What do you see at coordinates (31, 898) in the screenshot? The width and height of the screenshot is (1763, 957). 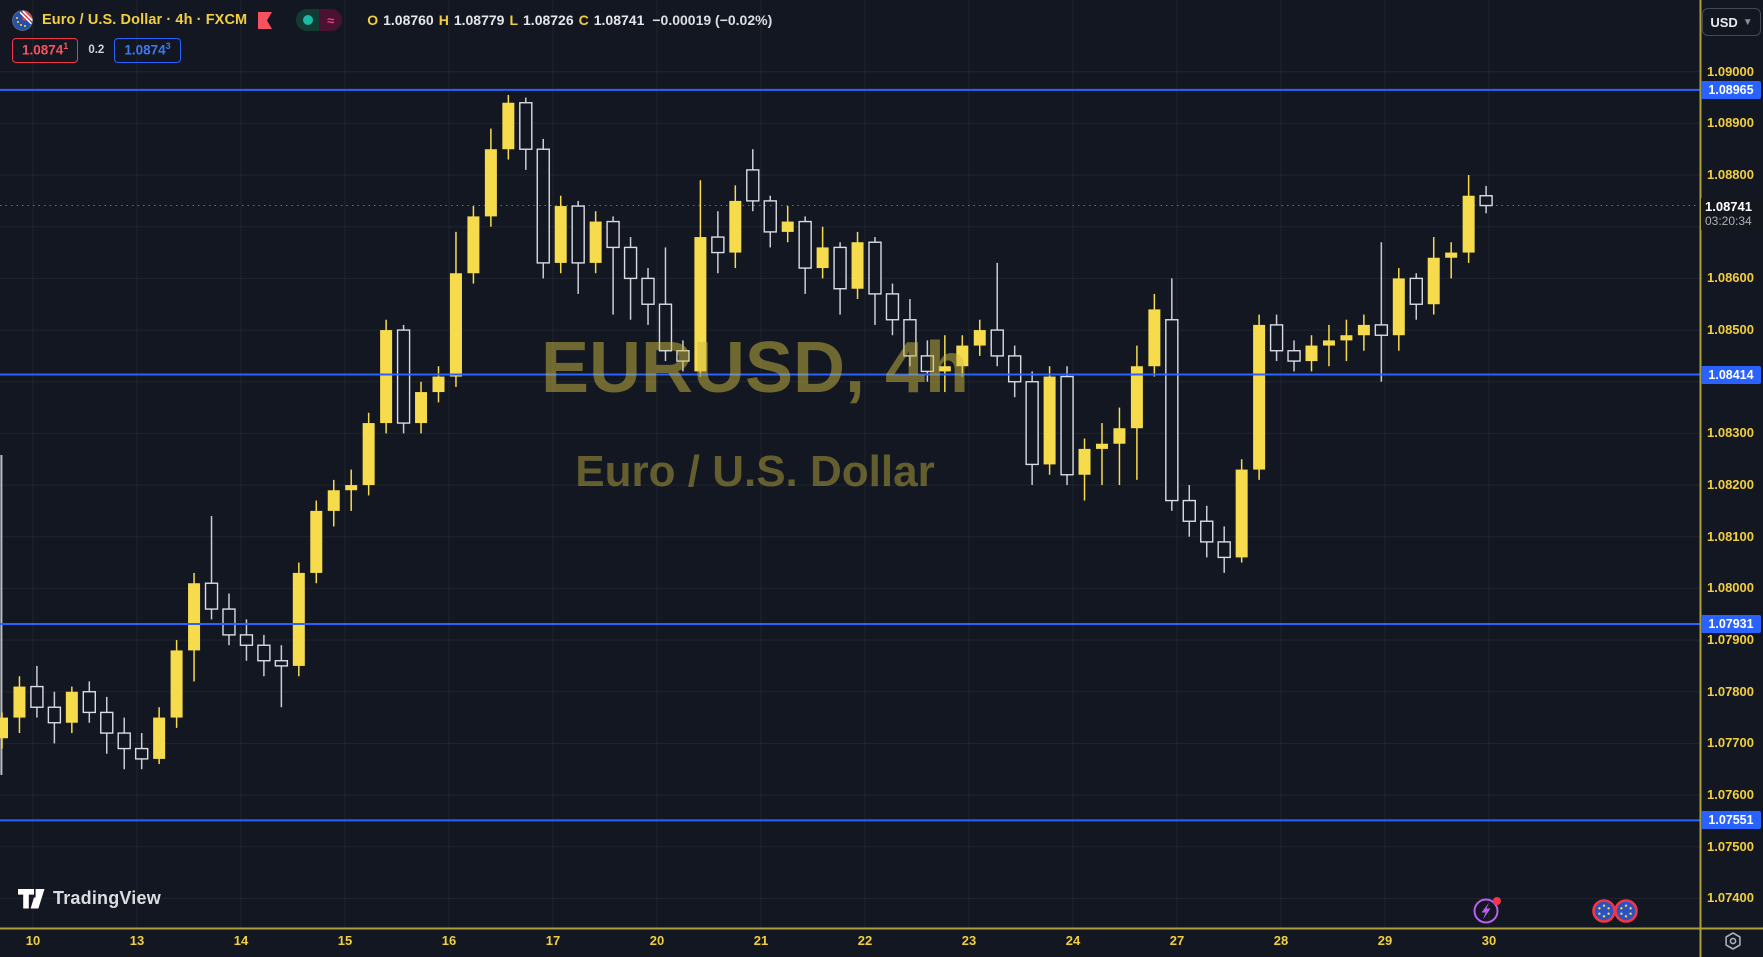 I see `tradingview-mark-icon` at bounding box center [31, 898].